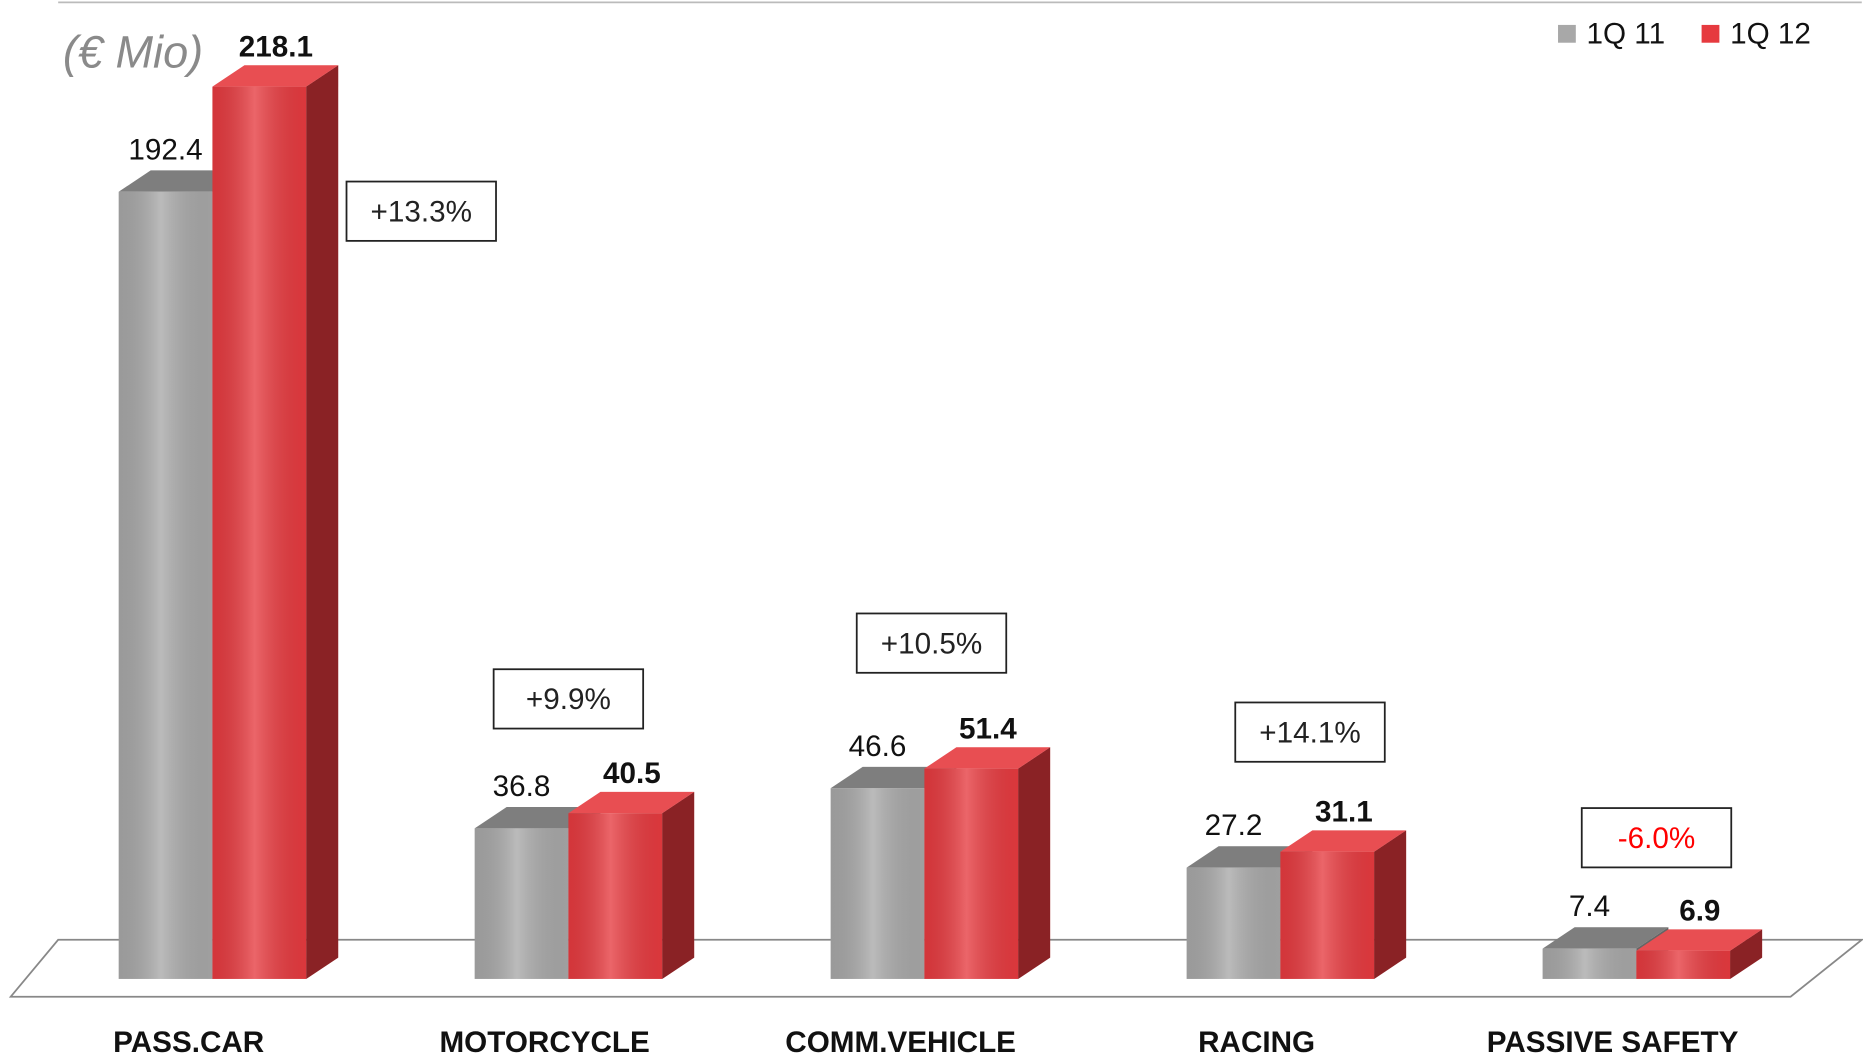 This screenshot has width=1863, height=1062. I want to click on value-label: 40.5, so click(632, 773).